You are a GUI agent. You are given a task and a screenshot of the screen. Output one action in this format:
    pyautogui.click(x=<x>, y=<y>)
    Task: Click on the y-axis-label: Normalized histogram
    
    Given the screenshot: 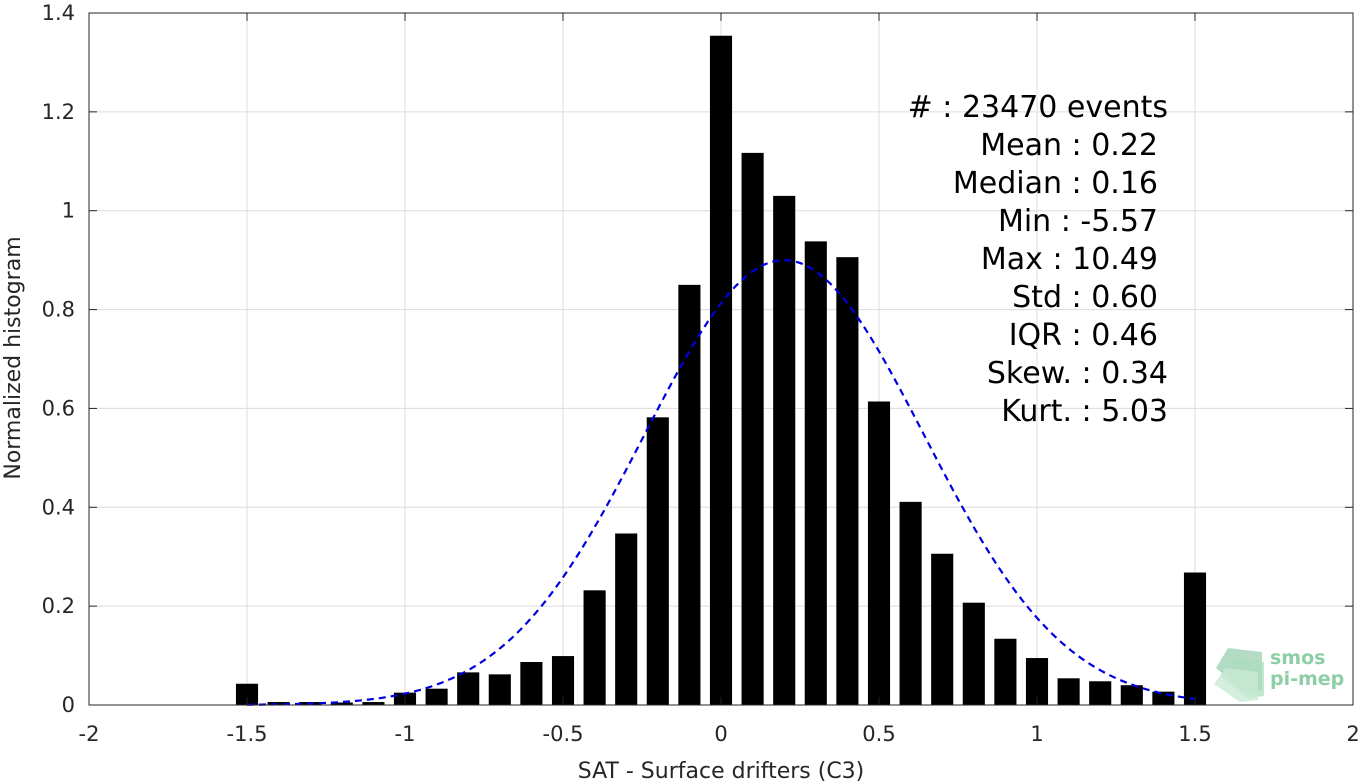 What is the action you would take?
    pyautogui.click(x=13, y=357)
    